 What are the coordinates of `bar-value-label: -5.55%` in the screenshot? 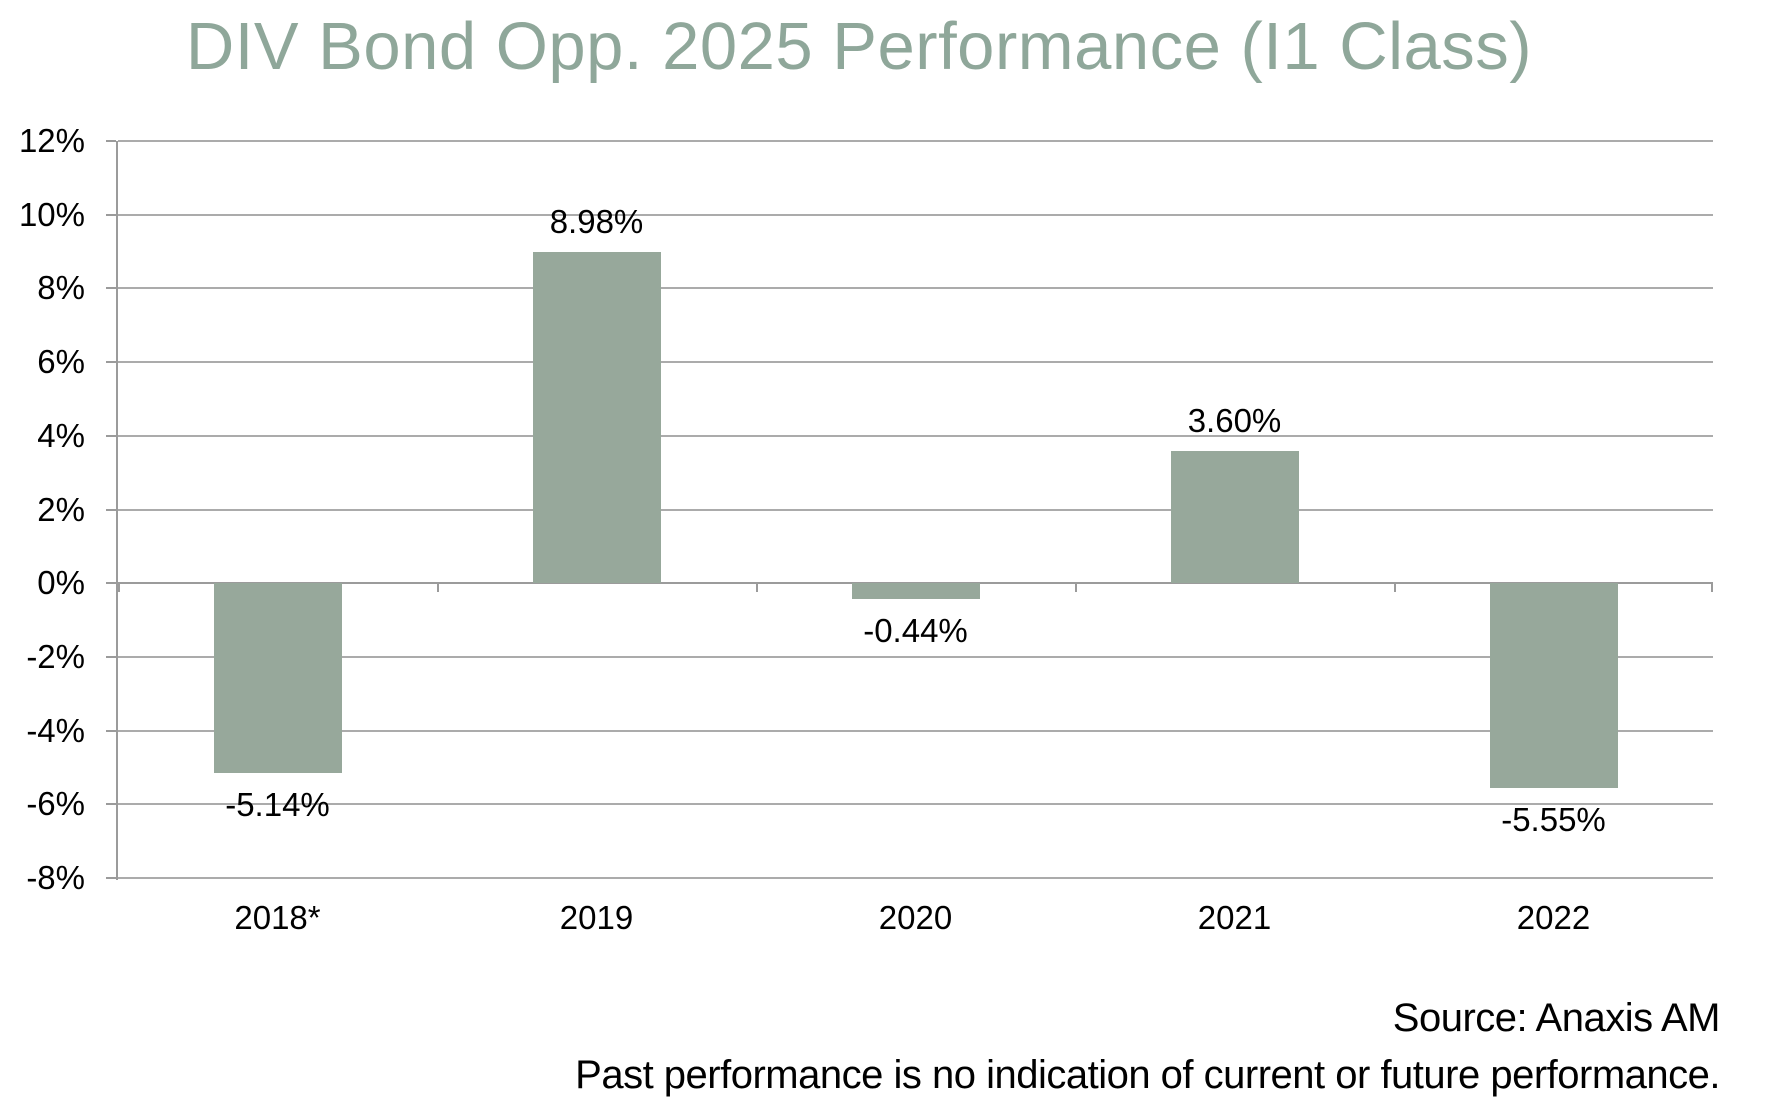 It's located at (1553, 819).